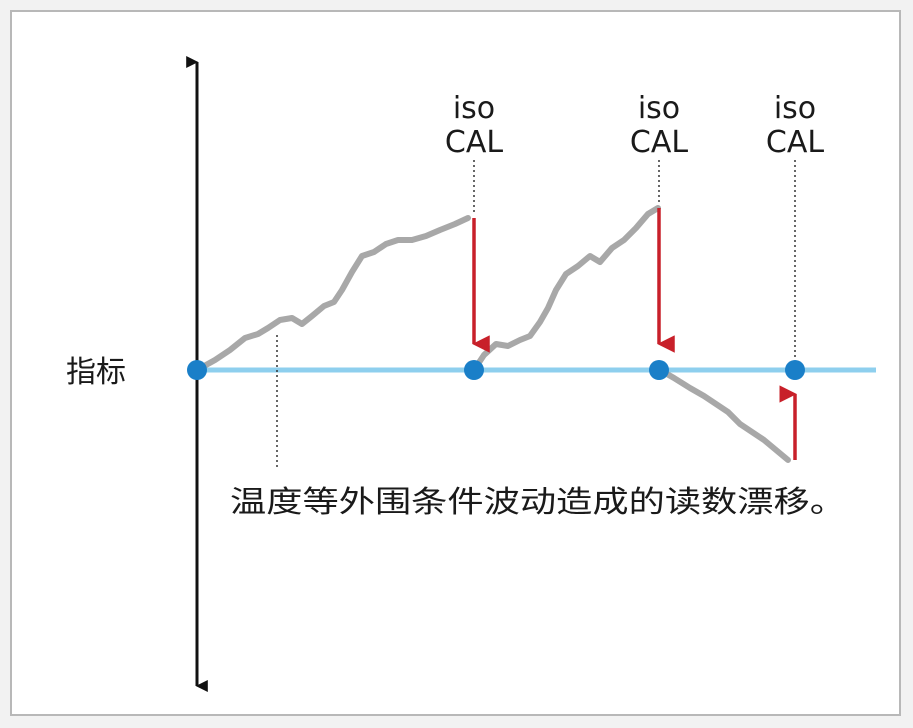 This screenshot has width=913, height=728. Describe the element at coordinates (474, 142) in the screenshot. I see `calibration-label-1-line2: CAL` at that location.